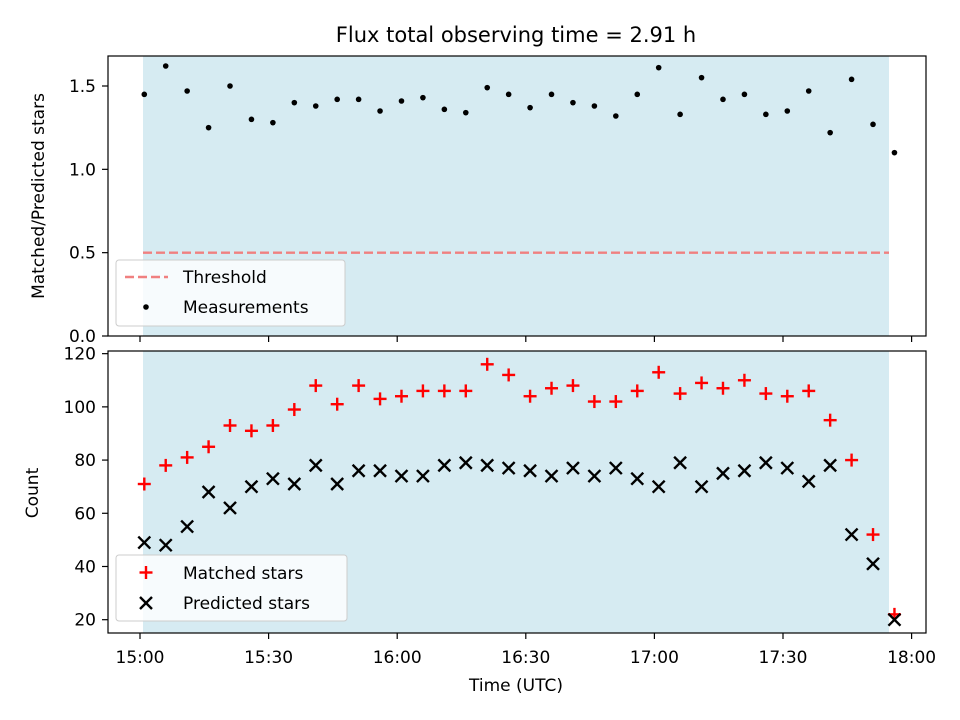 The image size is (960, 720). What do you see at coordinates (525, 658) in the screenshot?
I see `x-tick-label: 16:30` at bounding box center [525, 658].